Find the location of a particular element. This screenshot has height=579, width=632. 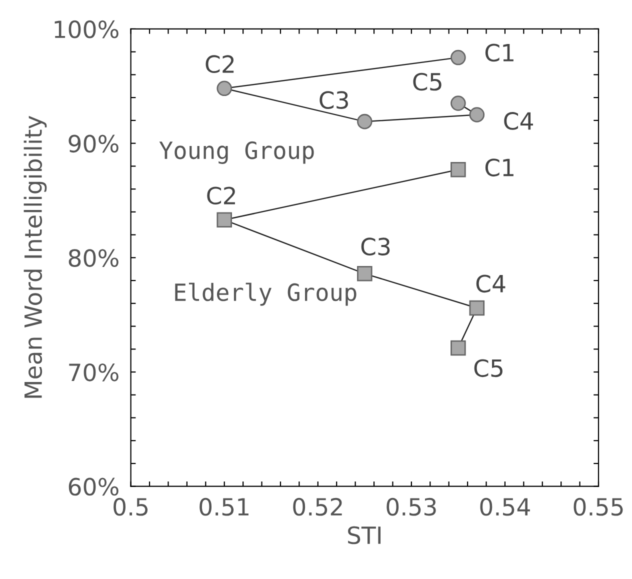

x-tick-label: 0.54 is located at coordinates (505, 507).